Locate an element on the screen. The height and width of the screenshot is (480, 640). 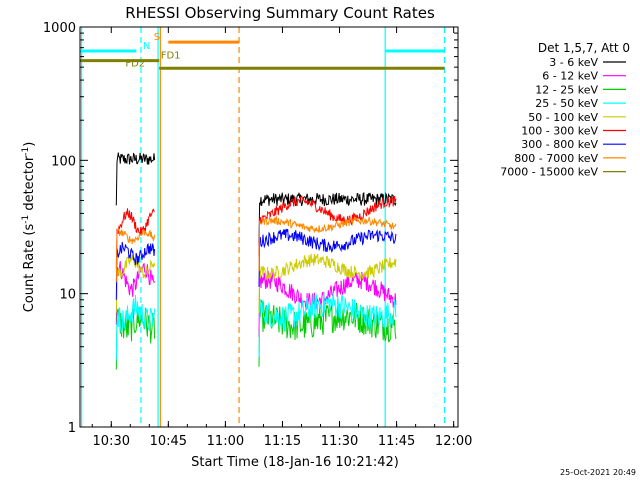
chart-title: RHESSI Observing Summary Count Rates is located at coordinates (280, 13).